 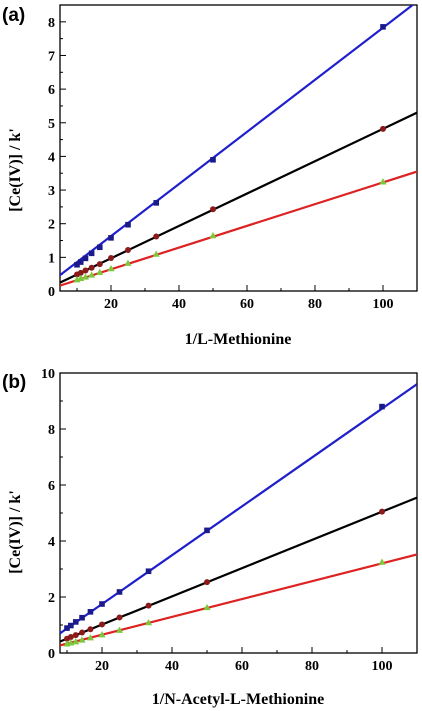 I want to click on panel-b-letter: (b), so click(x=14, y=382).